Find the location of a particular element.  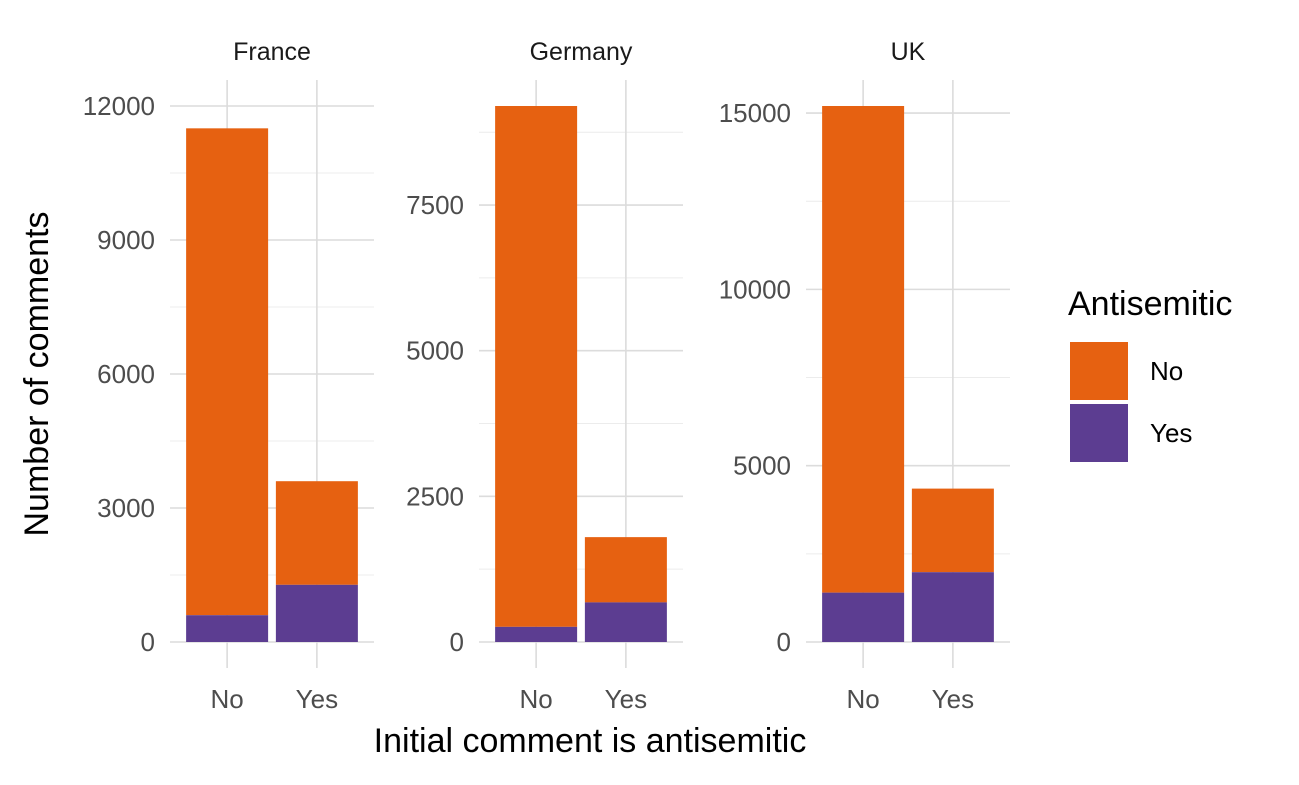

y-tick-label: 15000 is located at coordinates (755, 113).